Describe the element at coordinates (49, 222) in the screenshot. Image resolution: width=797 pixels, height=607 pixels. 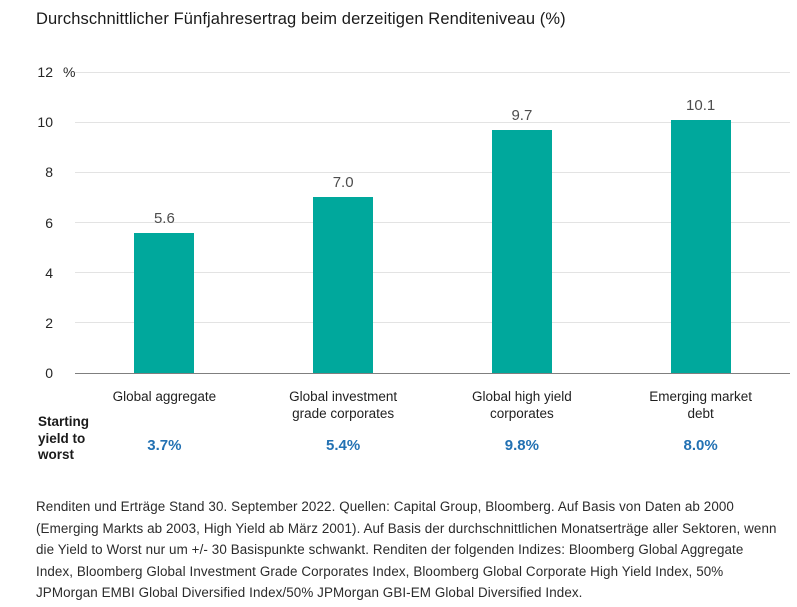
I see `y-axis-tick-label: 6` at that location.